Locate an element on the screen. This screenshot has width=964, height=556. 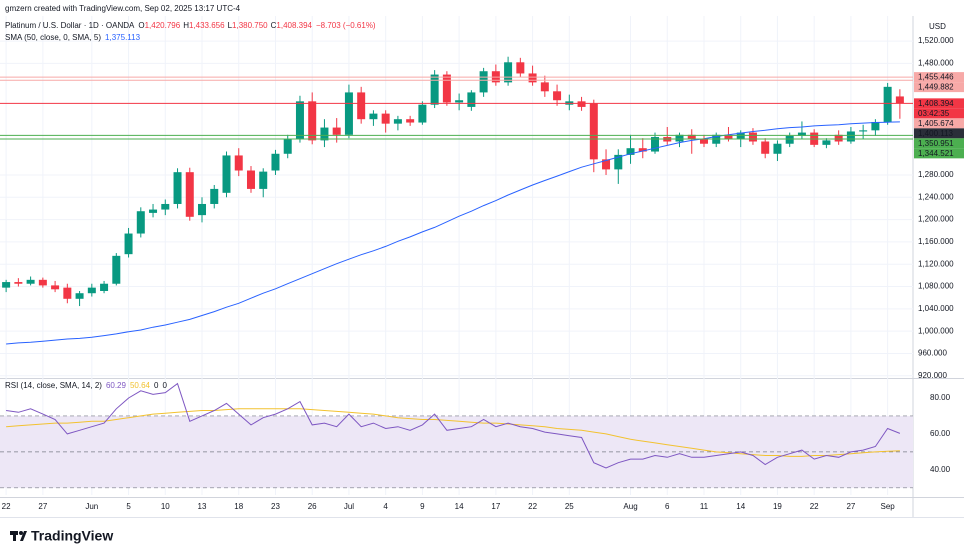
price-marker-label: 1,449.882 is located at coordinates (936, 87).